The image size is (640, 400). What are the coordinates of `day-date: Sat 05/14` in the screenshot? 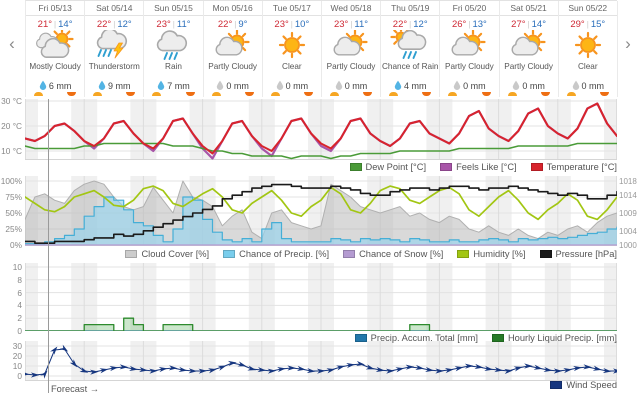 It's located at (114, 8).